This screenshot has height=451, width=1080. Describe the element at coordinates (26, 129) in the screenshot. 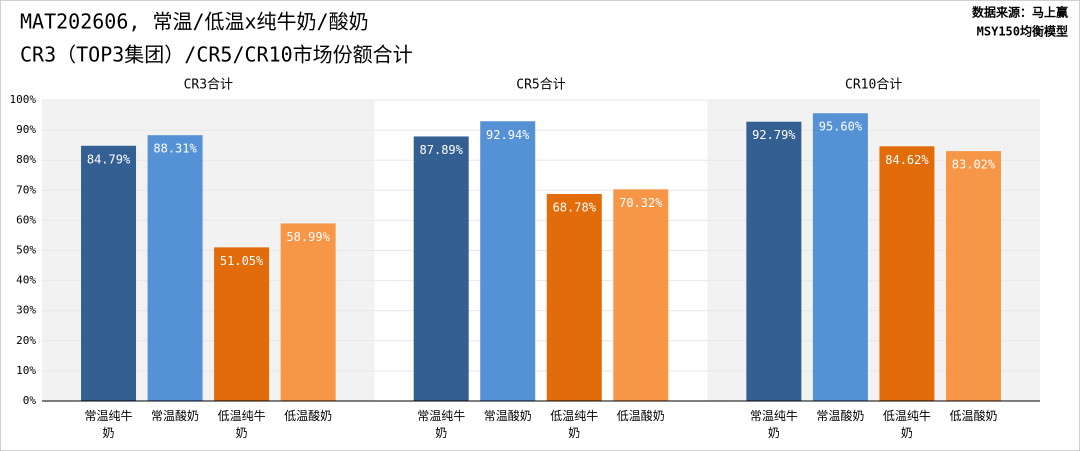

I see `y-tick-label: 90%` at that location.